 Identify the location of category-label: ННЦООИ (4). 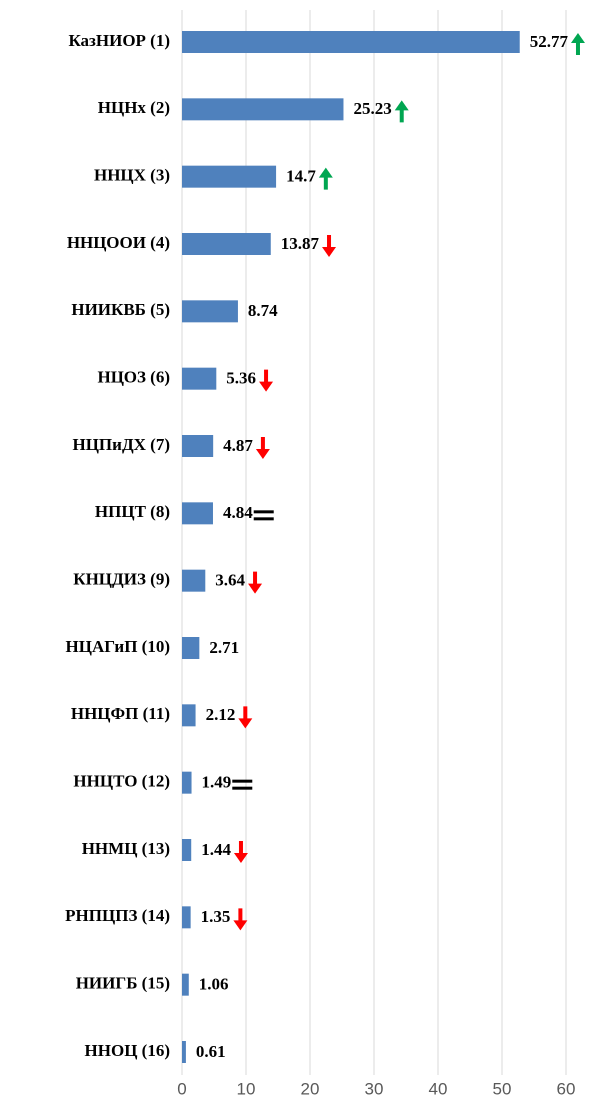
(118, 242).